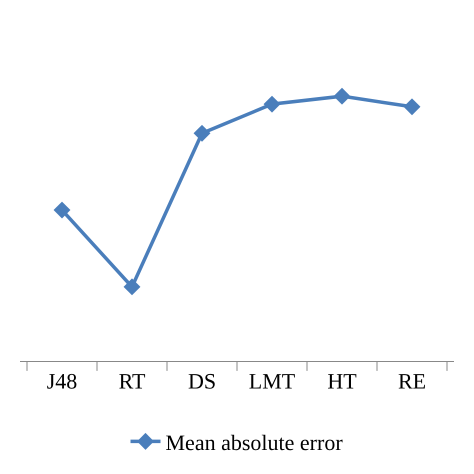 The image size is (474, 474). What do you see at coordinates (412, 381) in the screenshot?
I see `x-tick-label: RE` at bounding box center [412, 381].